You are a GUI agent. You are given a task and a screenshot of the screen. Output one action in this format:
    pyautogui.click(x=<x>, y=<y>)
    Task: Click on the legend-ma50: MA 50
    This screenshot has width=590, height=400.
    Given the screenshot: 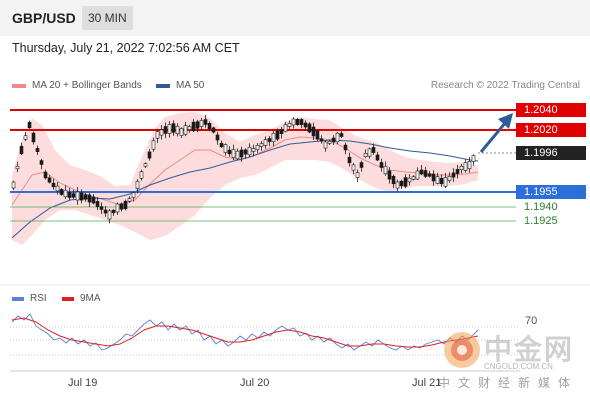 What is the action you would take?
    pyautogui.click(x=180, y=85)
    